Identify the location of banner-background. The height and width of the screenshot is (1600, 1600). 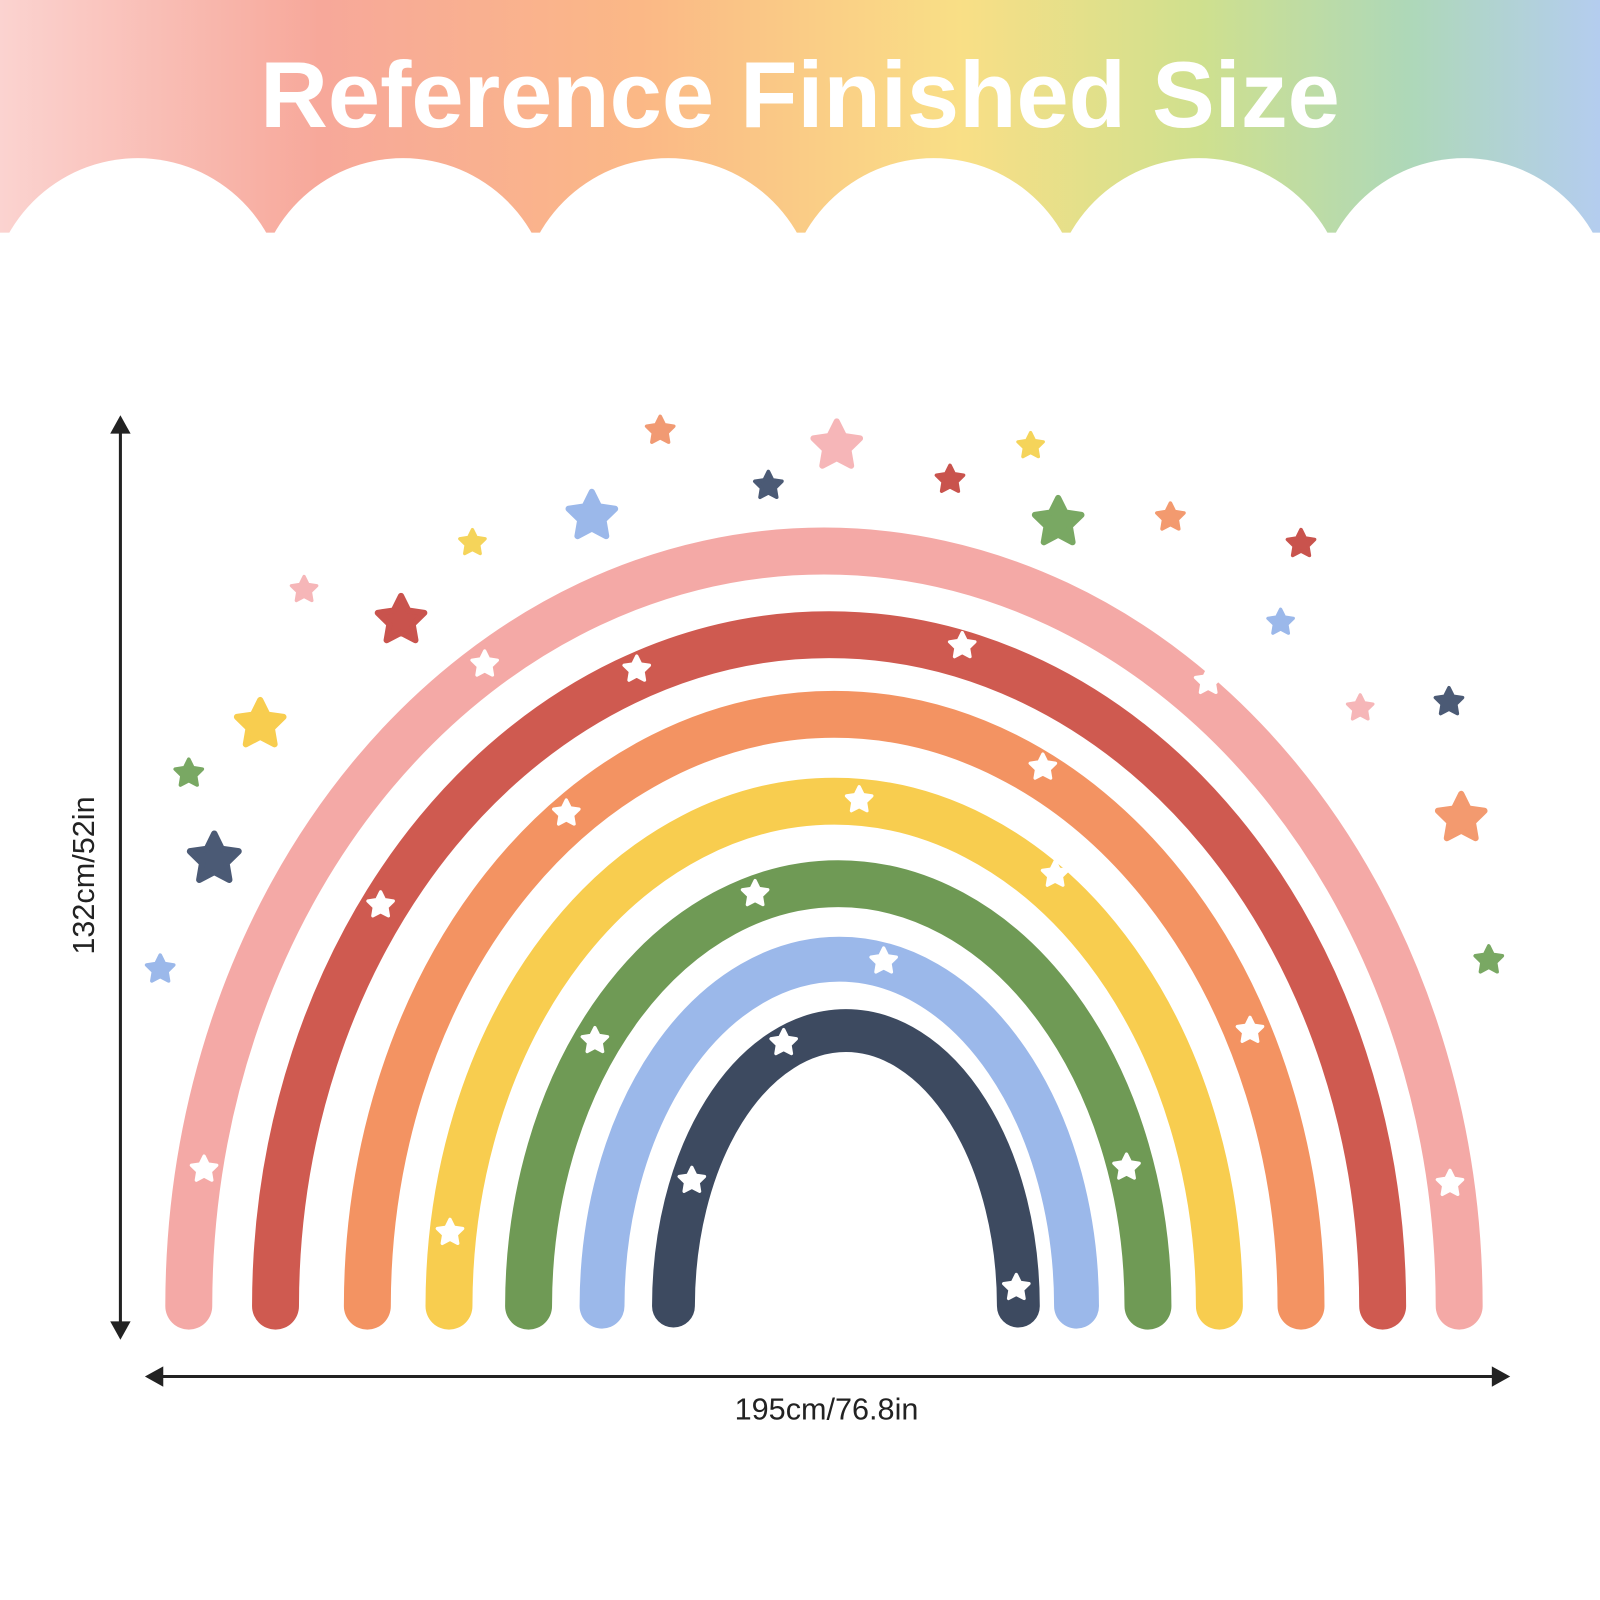
(800, 117).